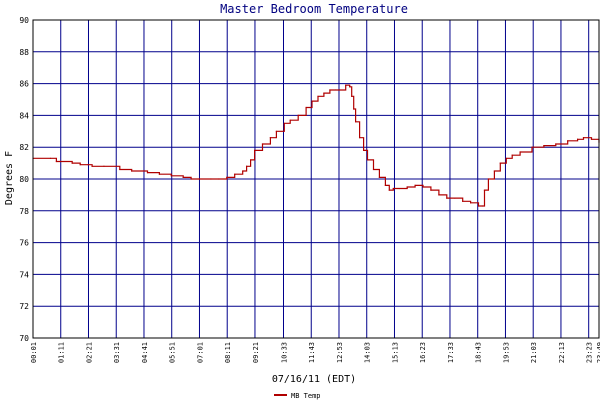 This screenshot has width=600, height=405. Describe the element at coordinates (62, 352) in the screenshot. I see `x-tick-label: 01:11` at that location.